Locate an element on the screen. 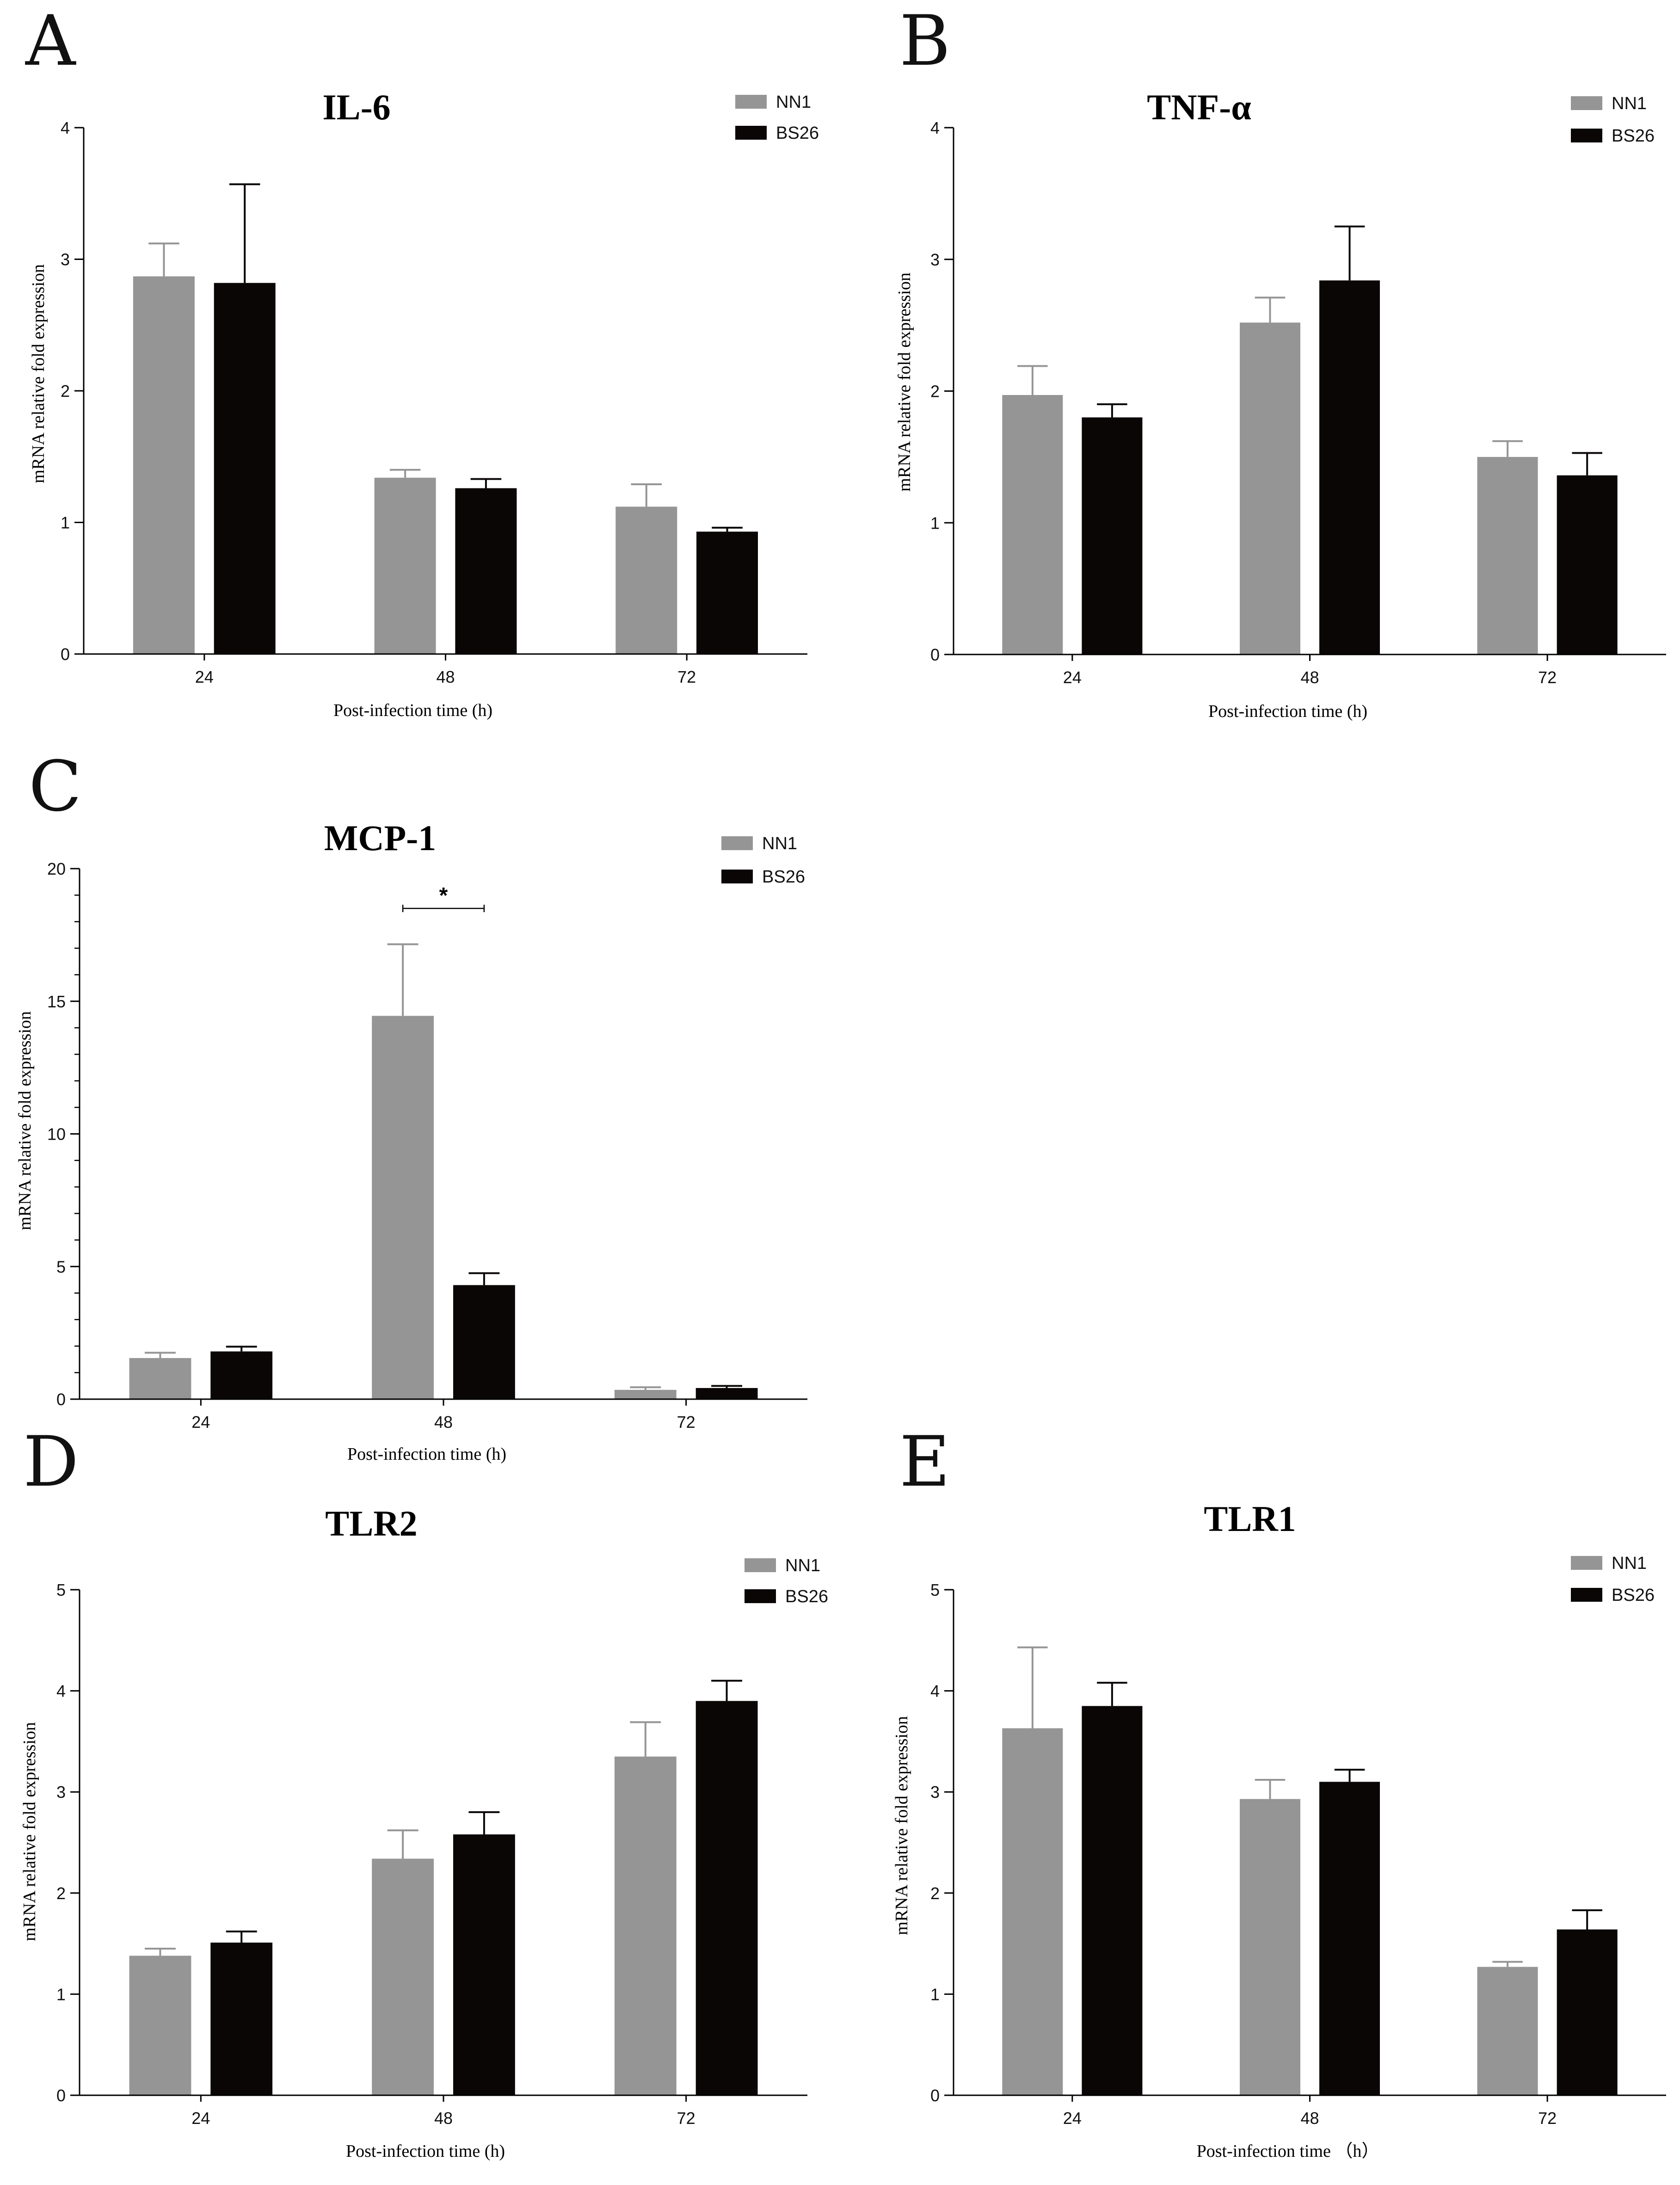  panel-letter: D is located at coordinates (51, 1462).